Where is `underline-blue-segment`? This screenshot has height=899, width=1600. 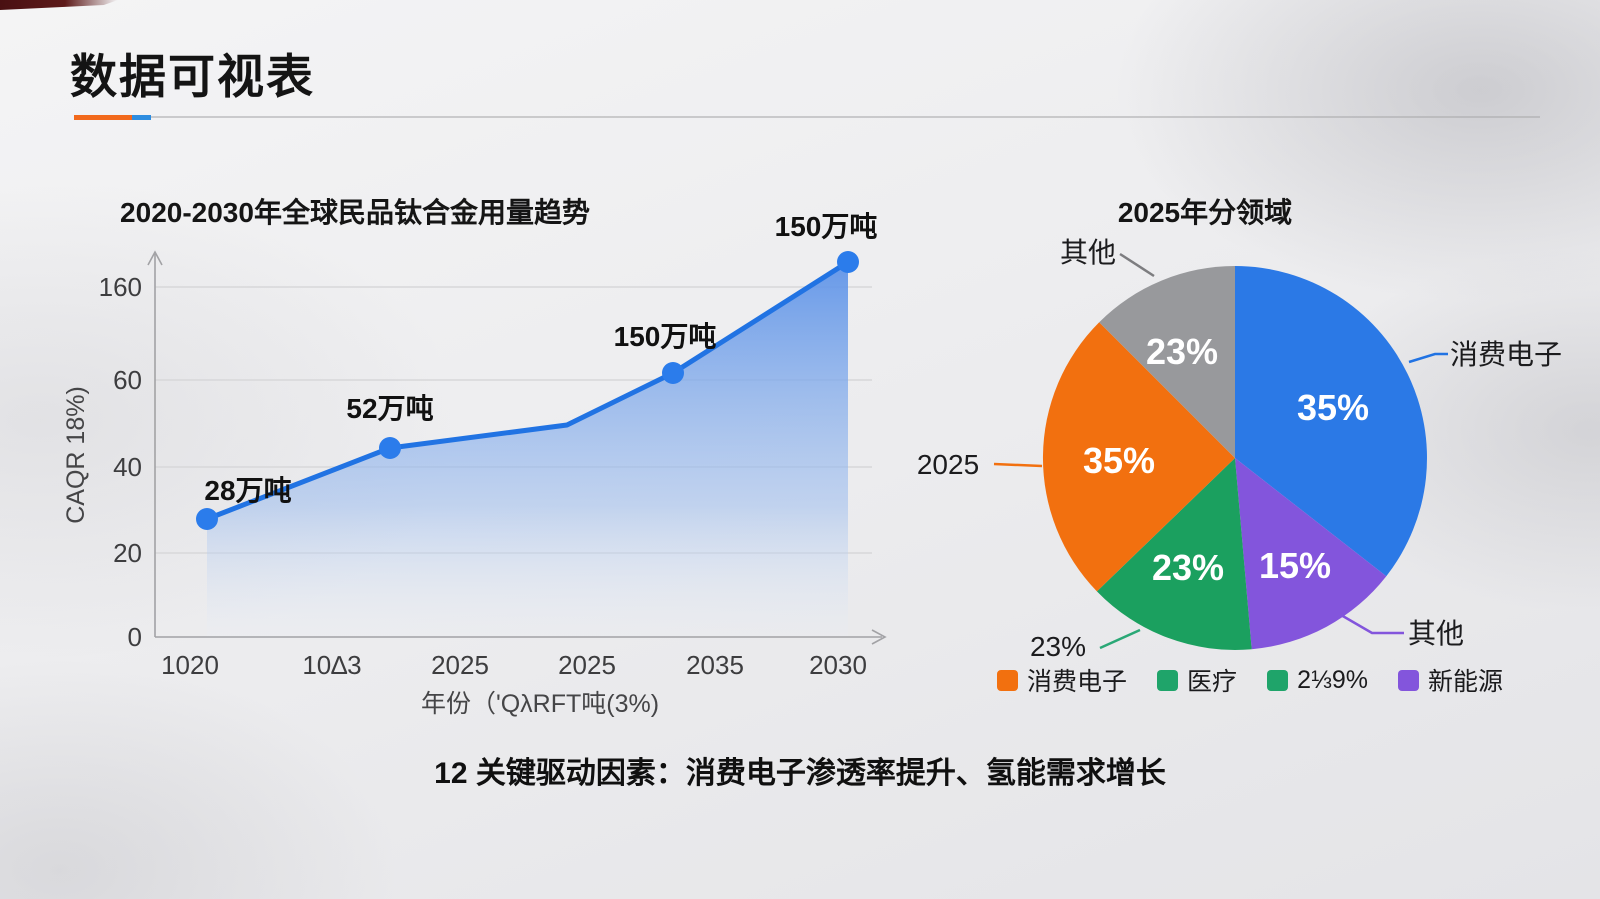
underline-blue-segment is located at coordinates (141, 117).